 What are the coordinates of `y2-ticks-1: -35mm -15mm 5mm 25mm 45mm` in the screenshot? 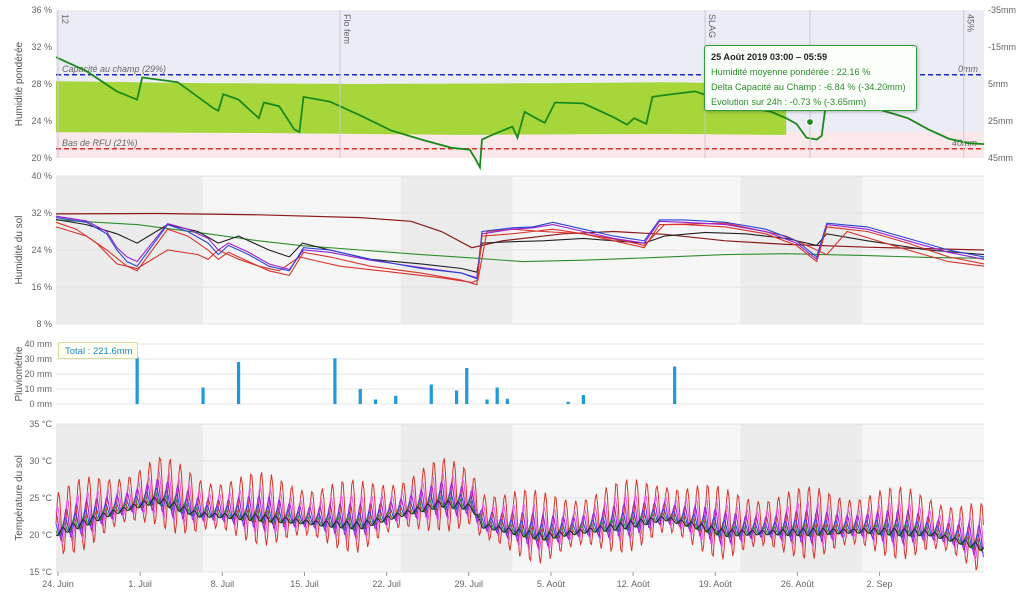 It's located at (1002, 84).